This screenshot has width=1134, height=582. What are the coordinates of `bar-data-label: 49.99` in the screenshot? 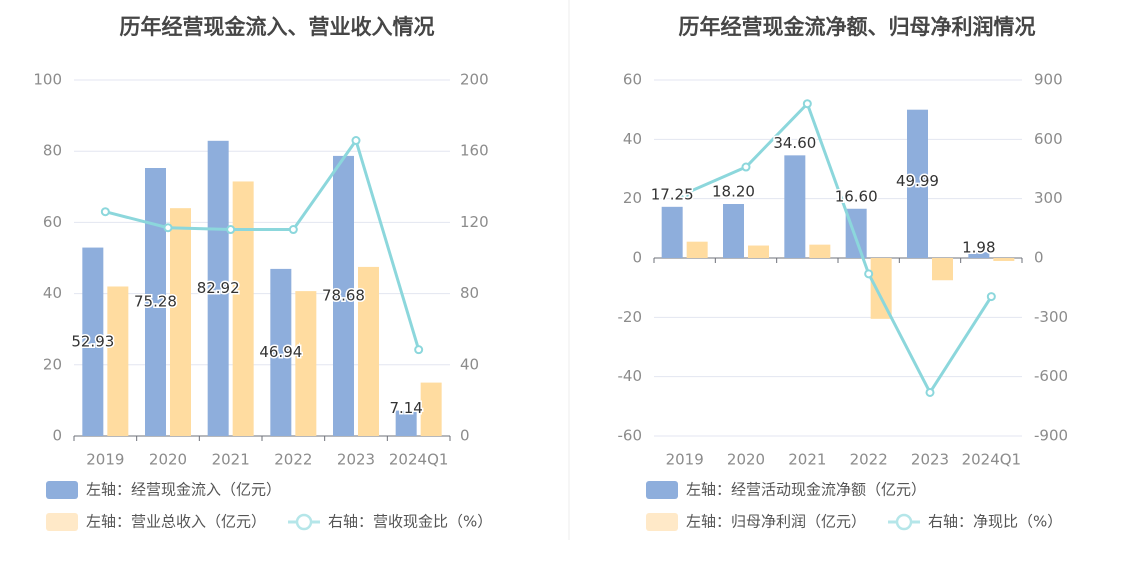 It's located at (917, 181).